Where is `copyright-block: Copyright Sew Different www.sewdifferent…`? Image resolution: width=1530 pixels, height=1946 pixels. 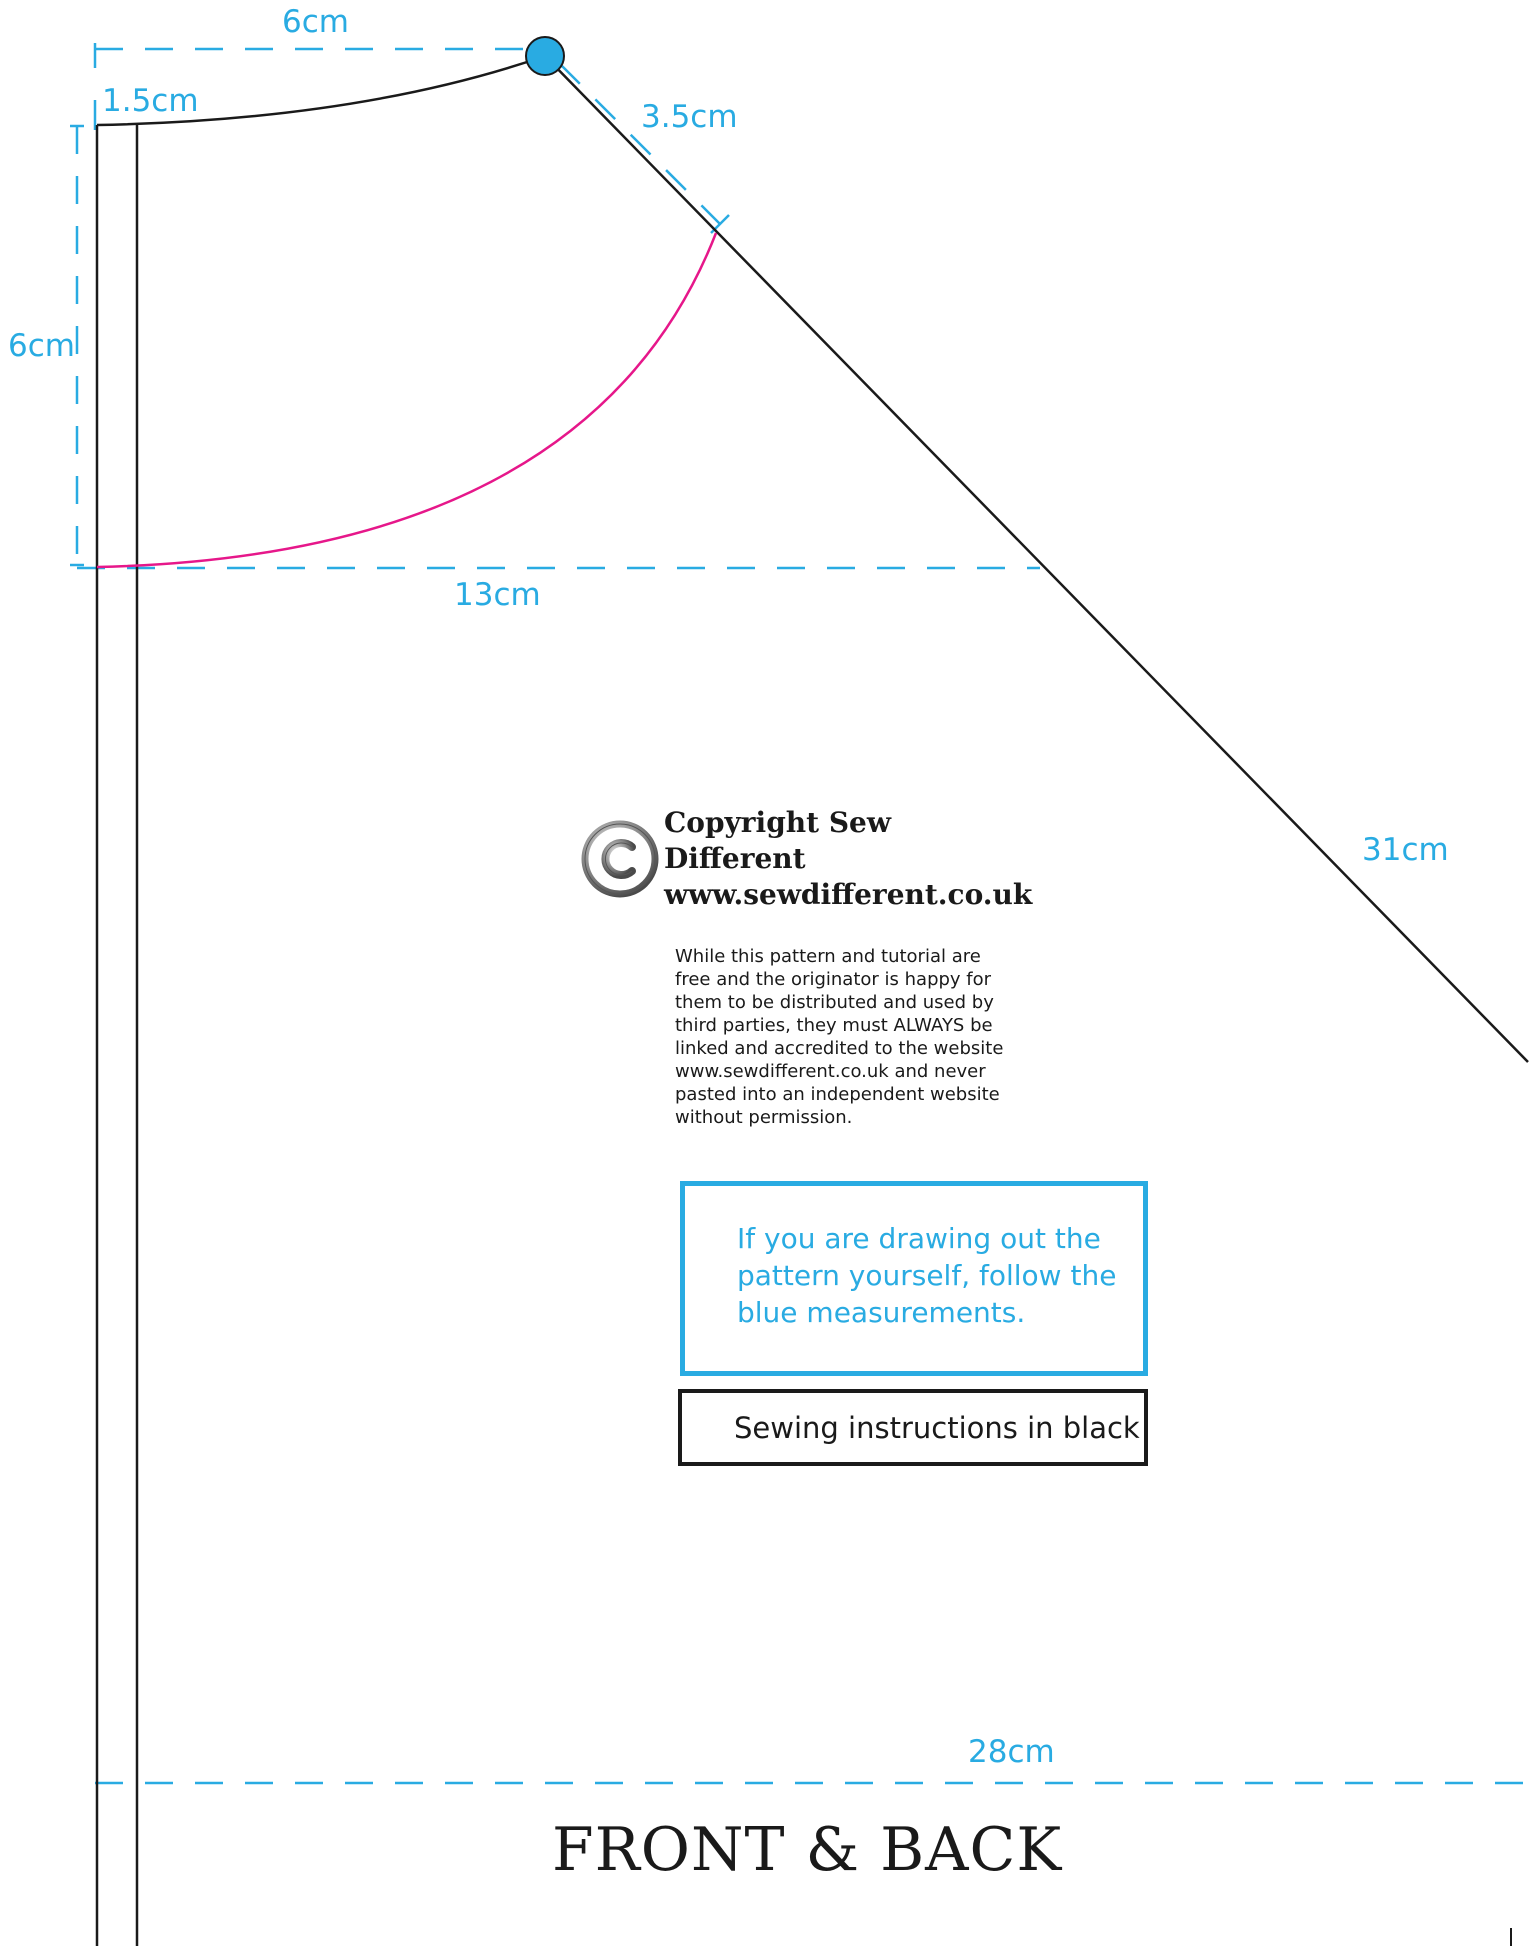
copyright-block: Copyright Sew Different www.sewdifferent… is located at coordinates (806, 967).